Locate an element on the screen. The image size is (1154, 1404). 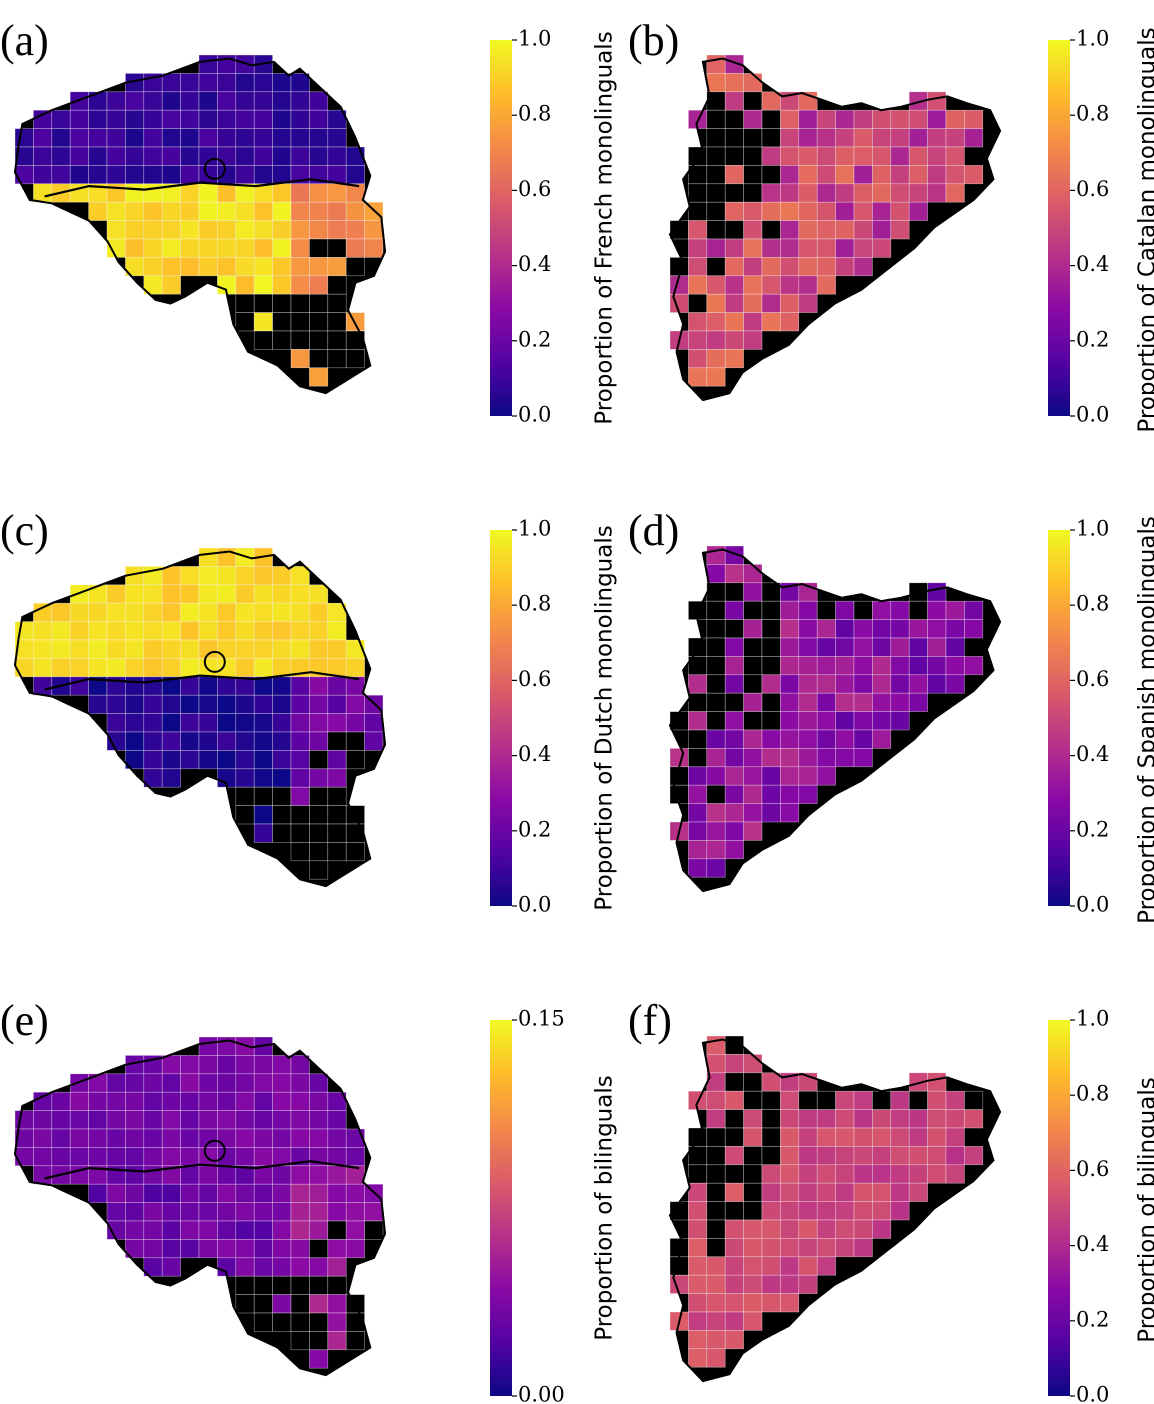
colorbar-label: Proportion of Dutch monolinguals is located at coordinates (605, 717).